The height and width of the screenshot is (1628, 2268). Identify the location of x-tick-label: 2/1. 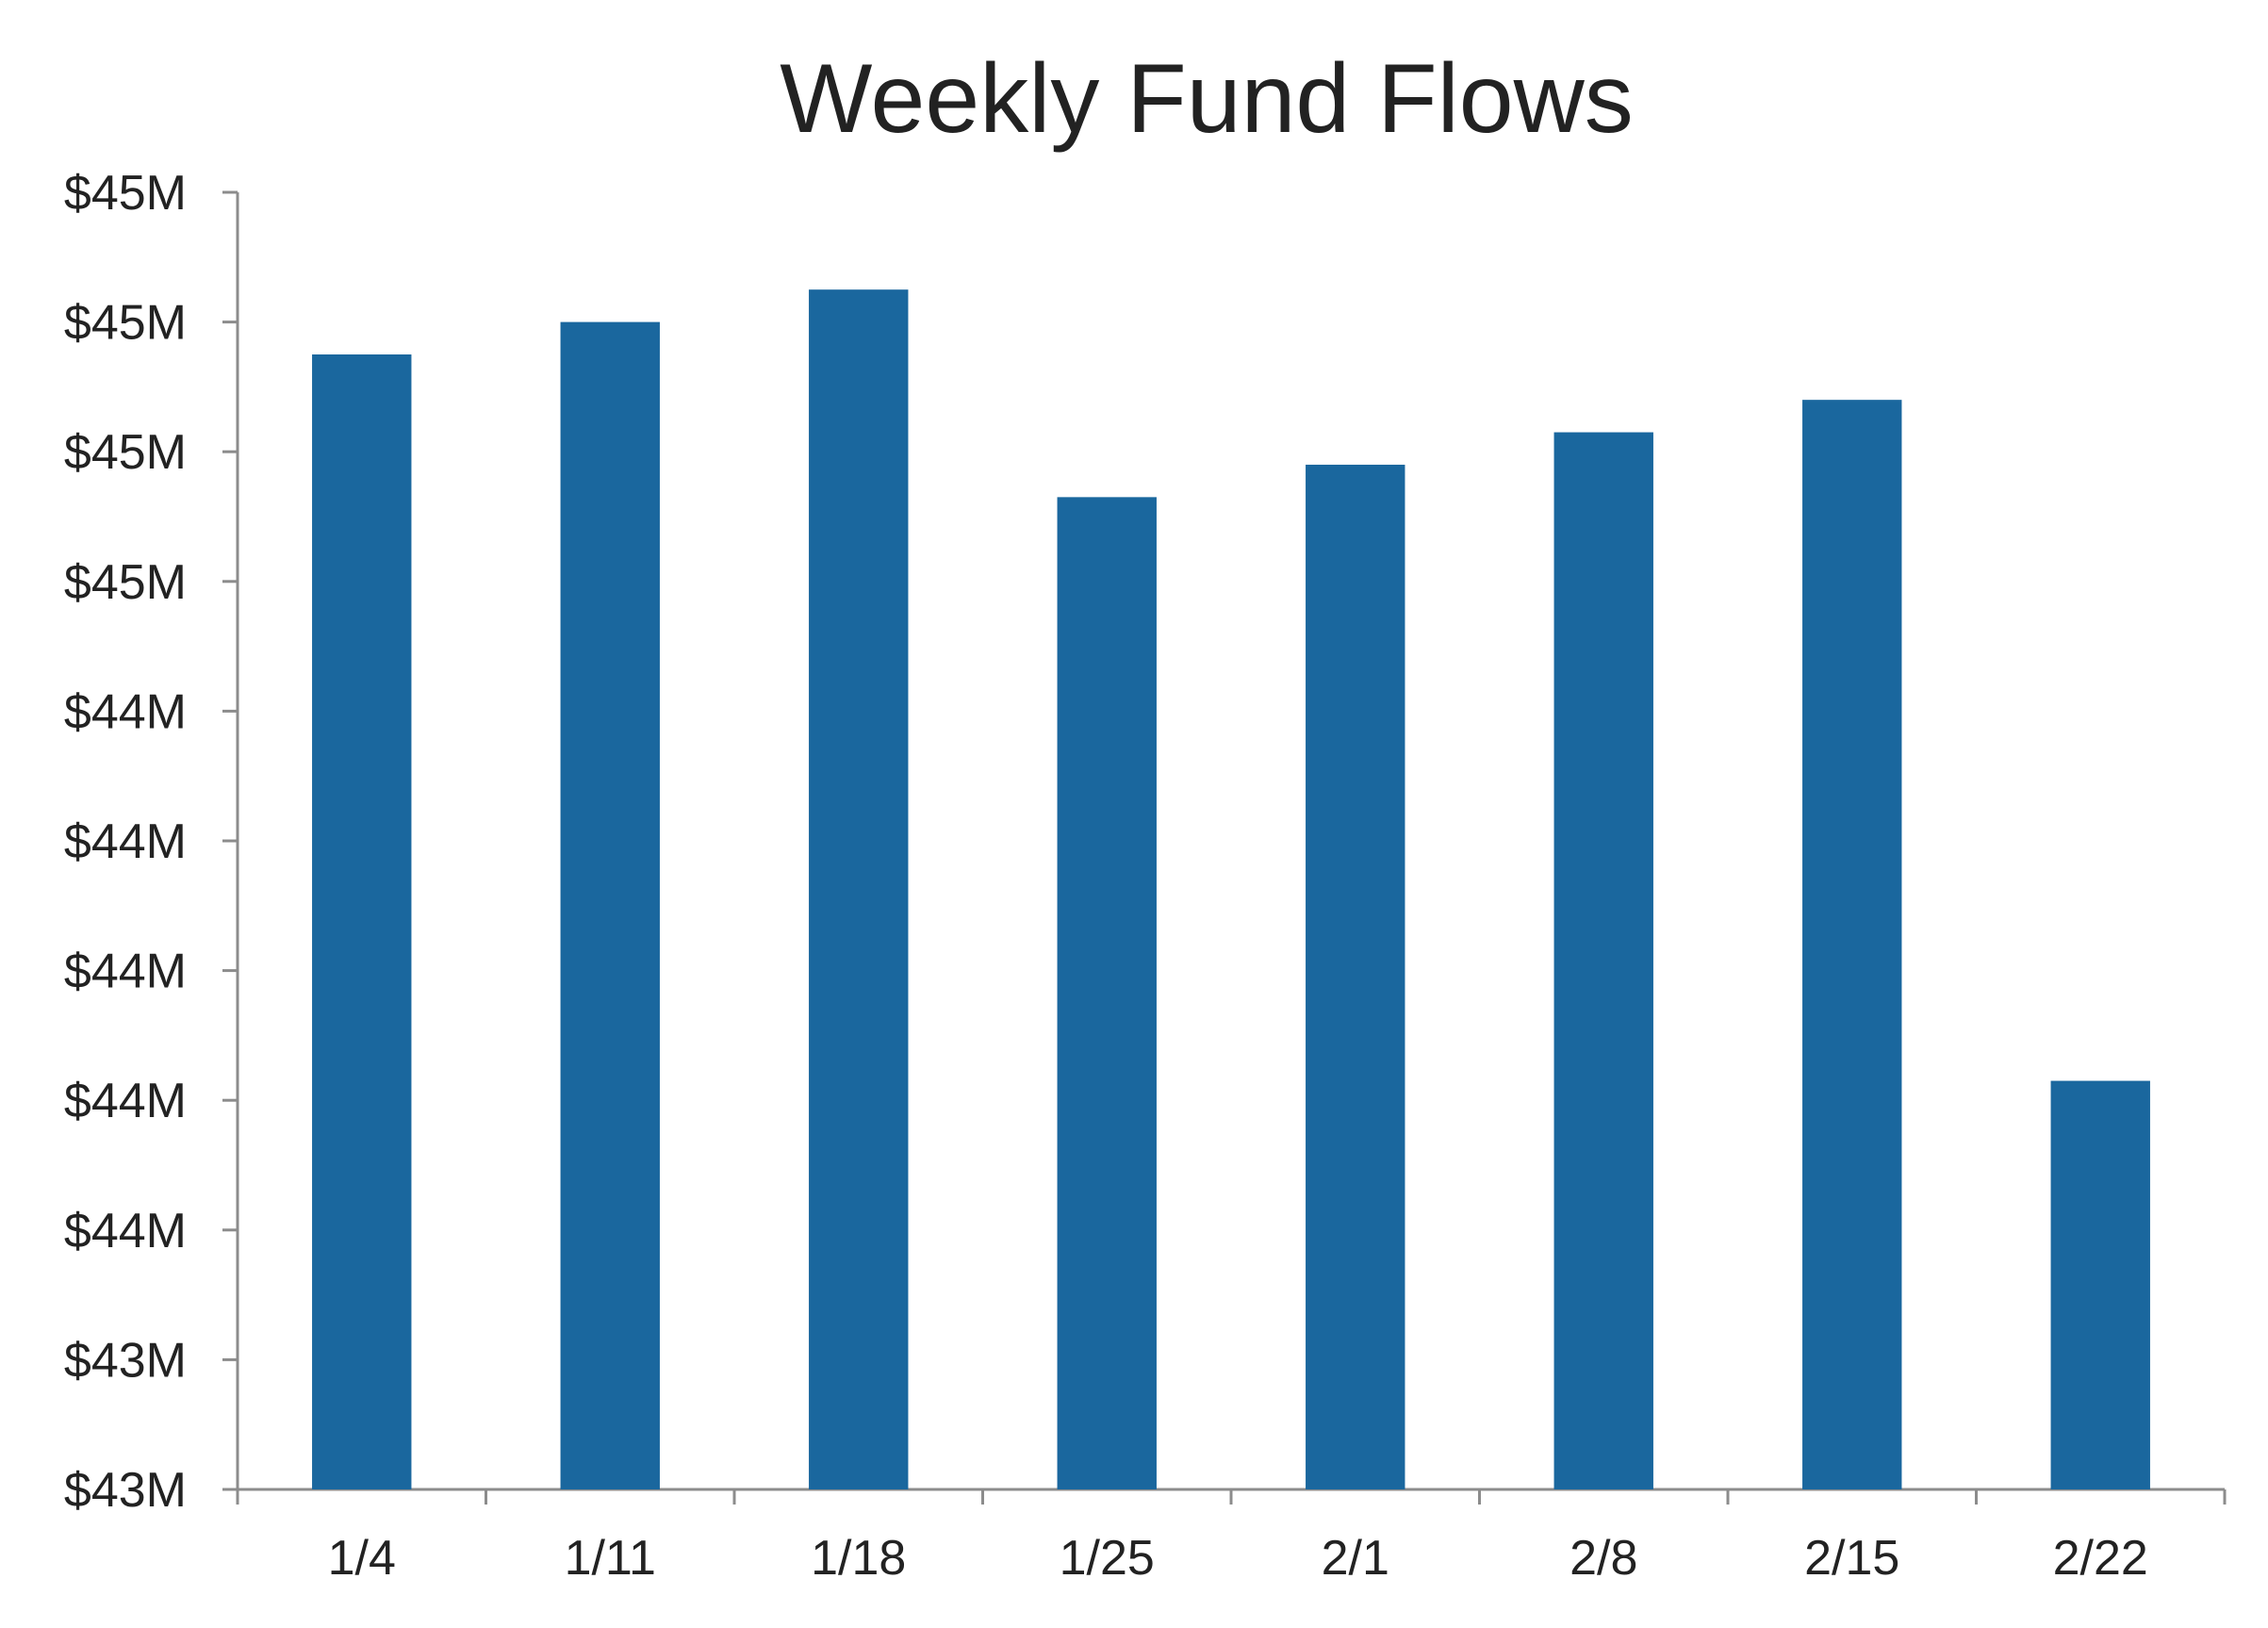
(1356, 1558).